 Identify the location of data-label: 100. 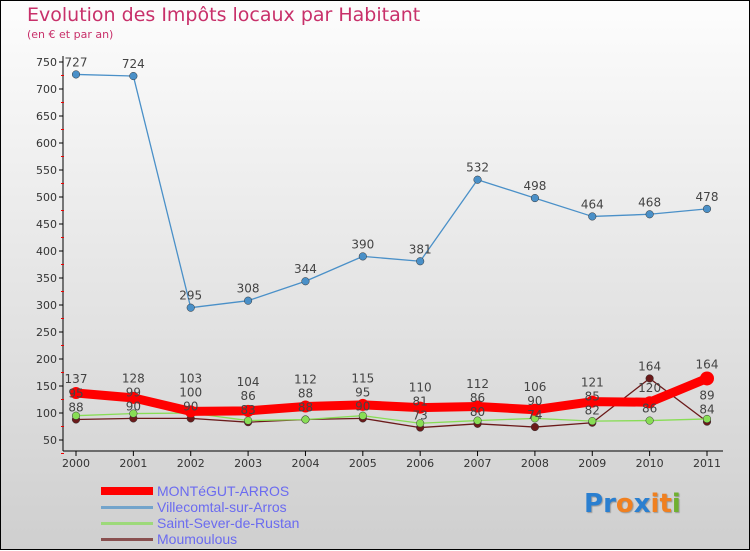
(190, 392).